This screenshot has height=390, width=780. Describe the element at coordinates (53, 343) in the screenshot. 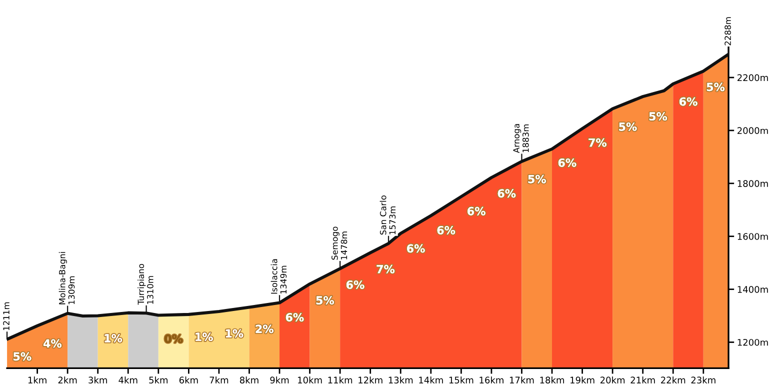

I see `annotation: 4%` at that location.